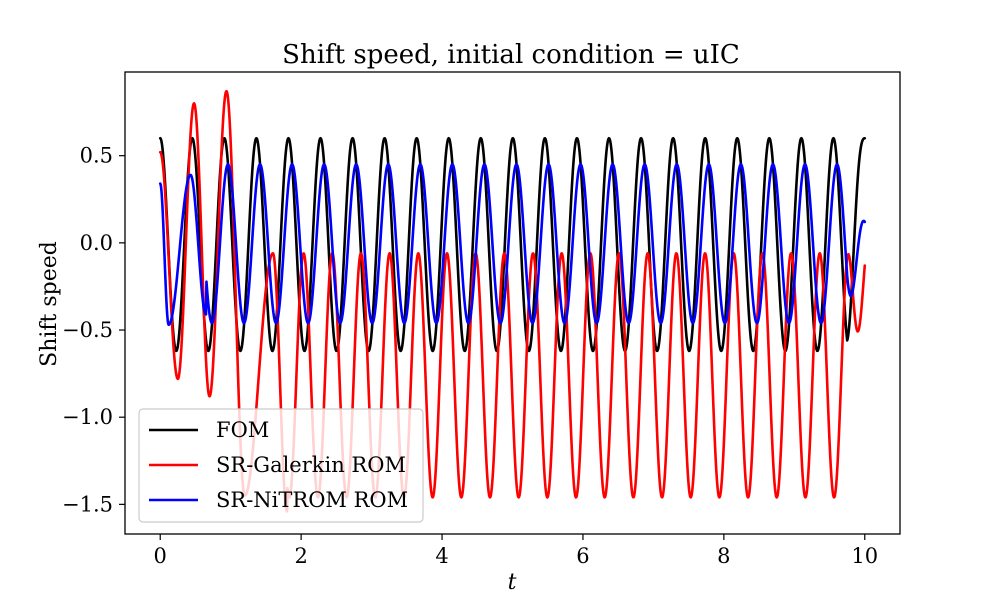 The image size is (1000, 600). Describe the element at coordinates (160, 556) in the screenshot. I see `x-tick-label: 0` at that location.